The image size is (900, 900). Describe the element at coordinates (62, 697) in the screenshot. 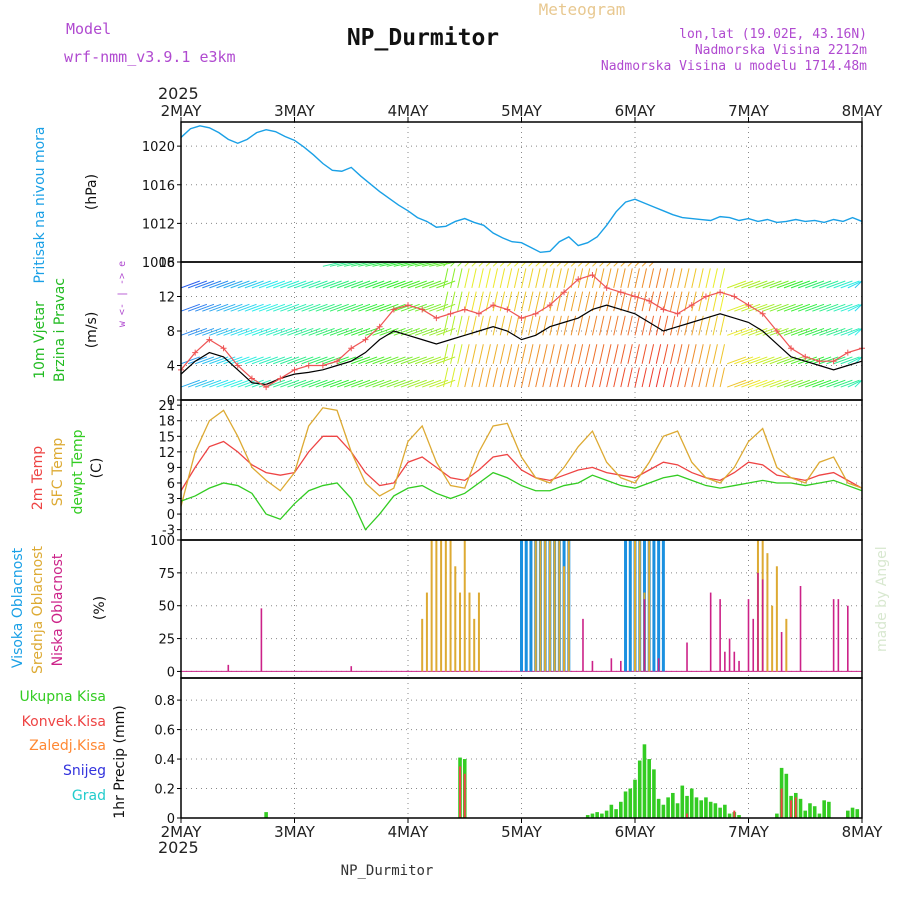

I see `precip-label-total: Ukupna Kisa` at that location.